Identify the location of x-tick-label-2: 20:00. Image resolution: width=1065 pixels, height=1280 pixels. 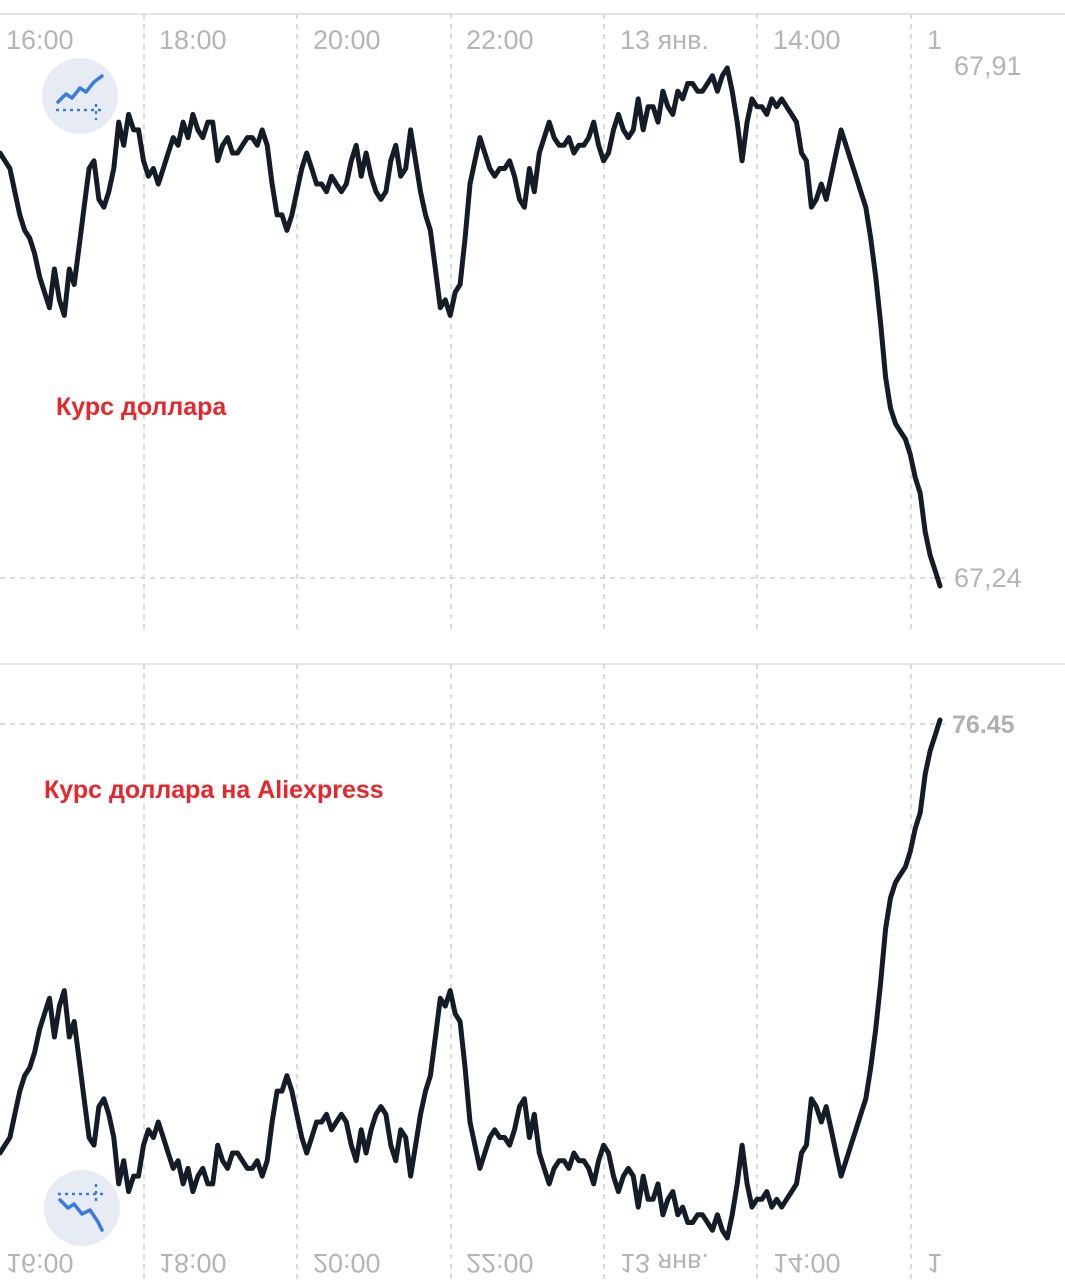
(347, 40).